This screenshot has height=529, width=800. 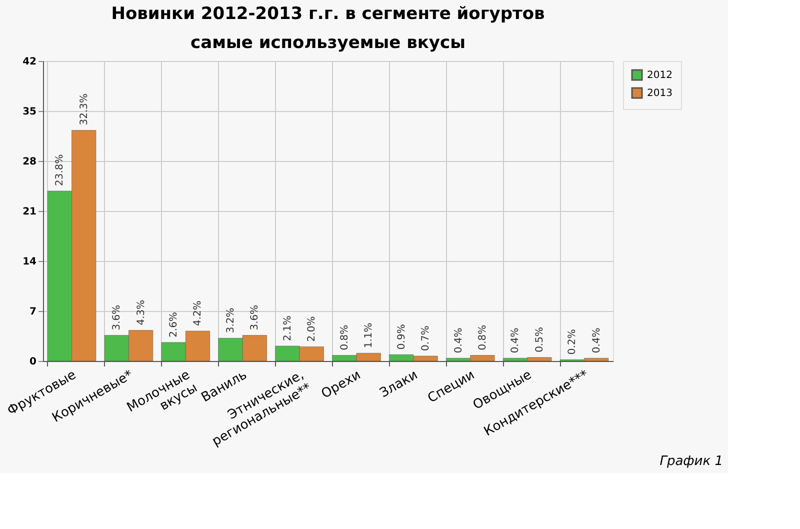 What do you see at coordinates (328, 43) in the screenshot?
I see `chart-subtitle: самые используемые вкусы` at bounding box center [328, 43].